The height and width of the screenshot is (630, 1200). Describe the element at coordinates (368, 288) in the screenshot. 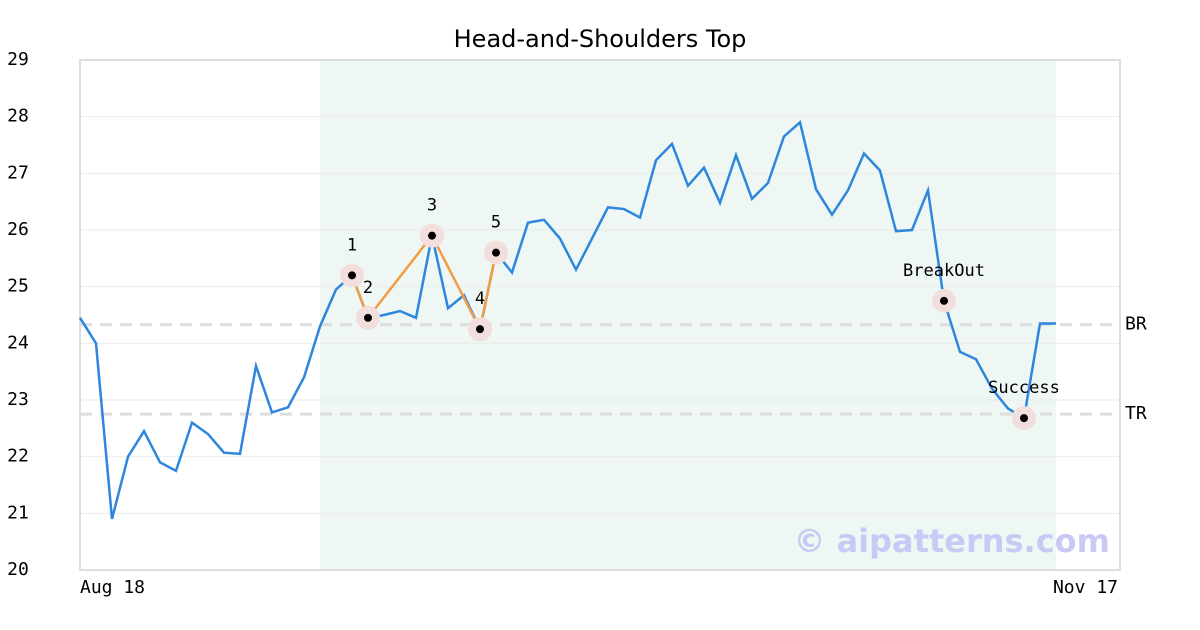

I see `marker-label: 2` at that location.